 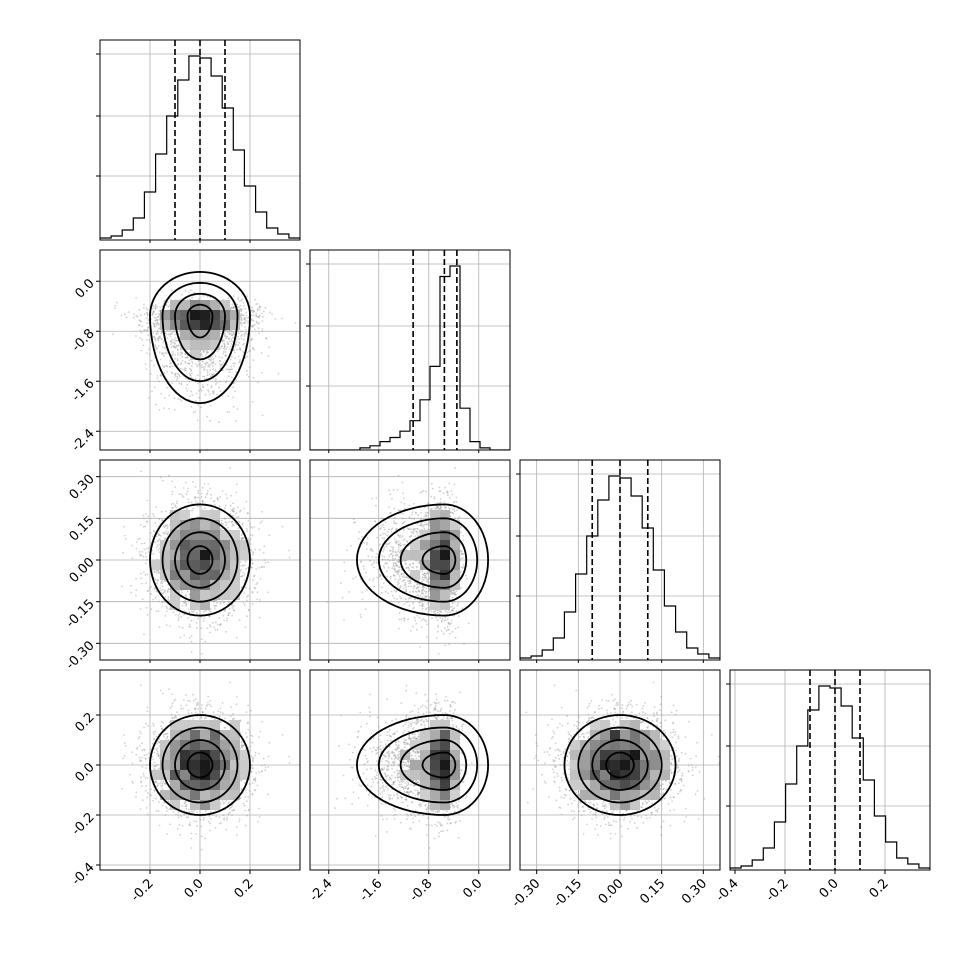 I want to click on scatter-point-1949, so click(x=207, y=372).